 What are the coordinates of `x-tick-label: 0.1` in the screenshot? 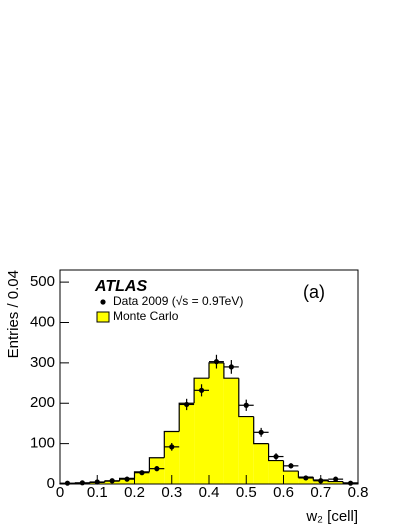 It's located at (97, 492).